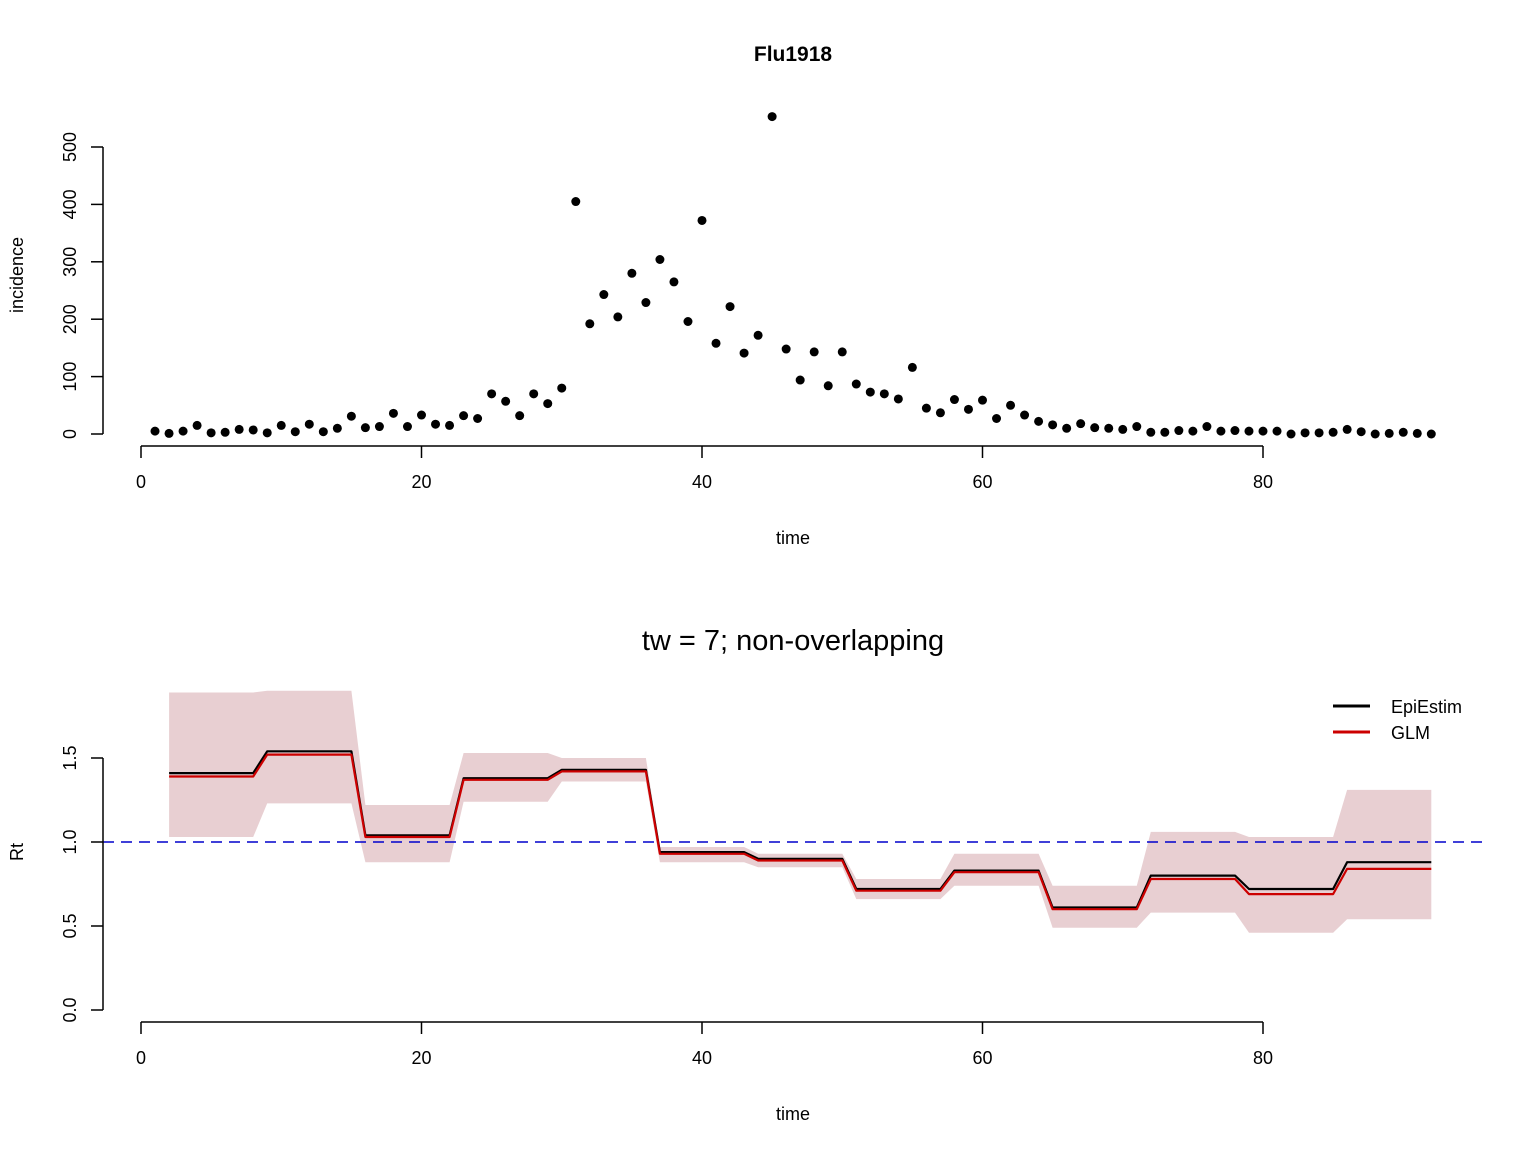 The image size is (1536, 1152). What do you see at coordinates (17, 275) in the screenshot?
I see `incidence-y-axis-label: incidence` at bounding box center [17, 275].